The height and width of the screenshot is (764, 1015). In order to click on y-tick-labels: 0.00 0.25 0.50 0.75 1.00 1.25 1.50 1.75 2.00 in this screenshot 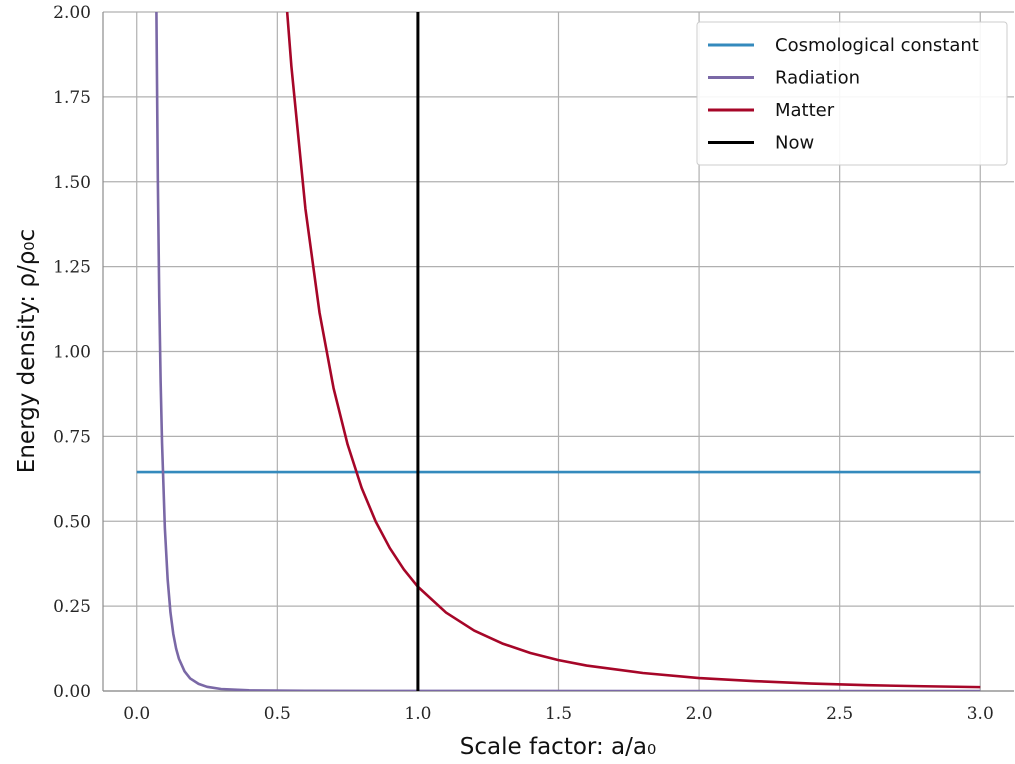, I will do `click(72, 352)`.